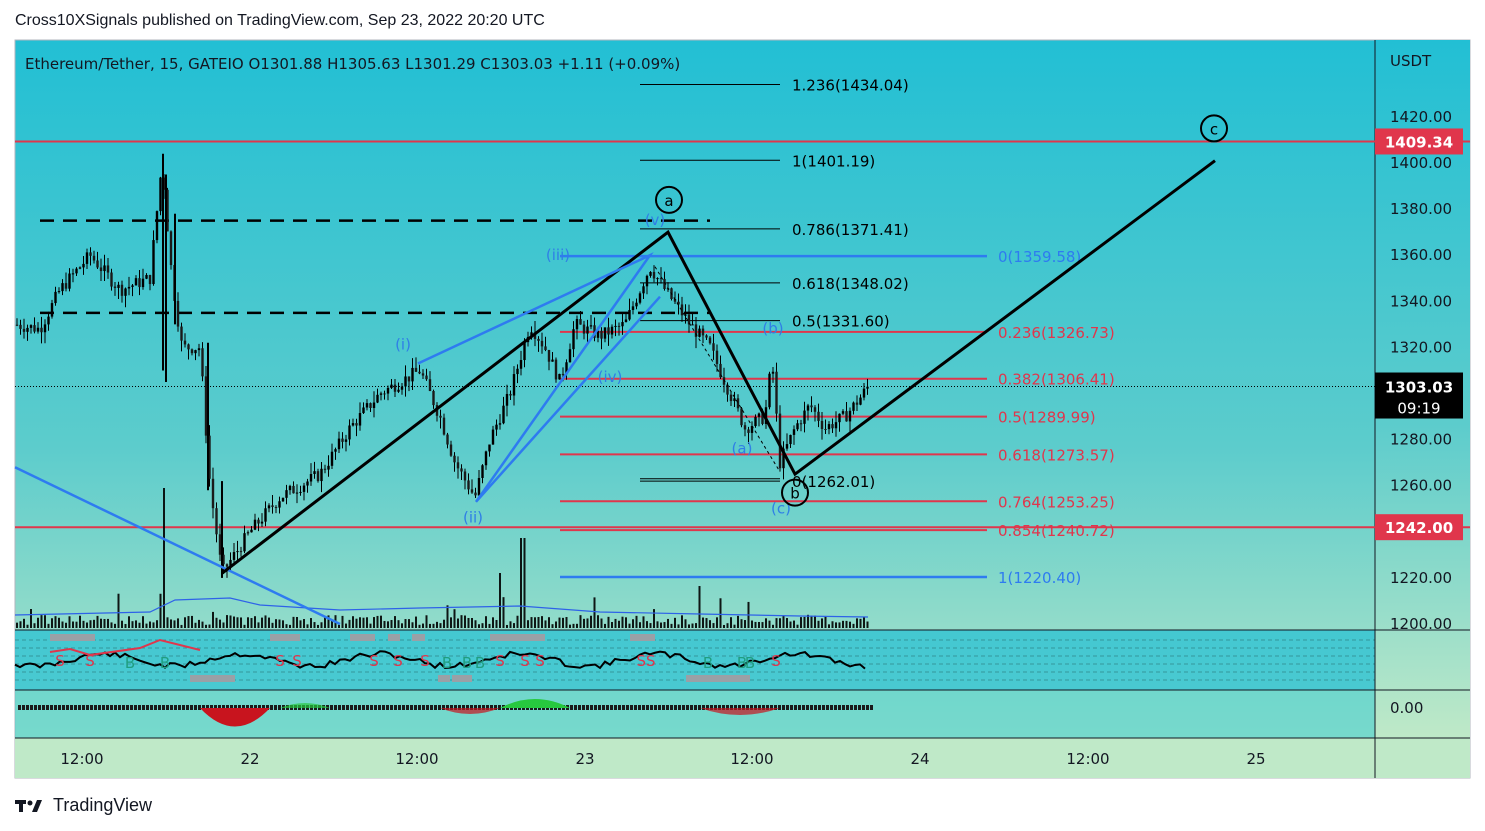 Image resolution: width=1485 pixels, height=831 pixels. Describe the element at coordinates (751, 759) in the screenshot. I see `x-tick-label: 12:00` at that location.